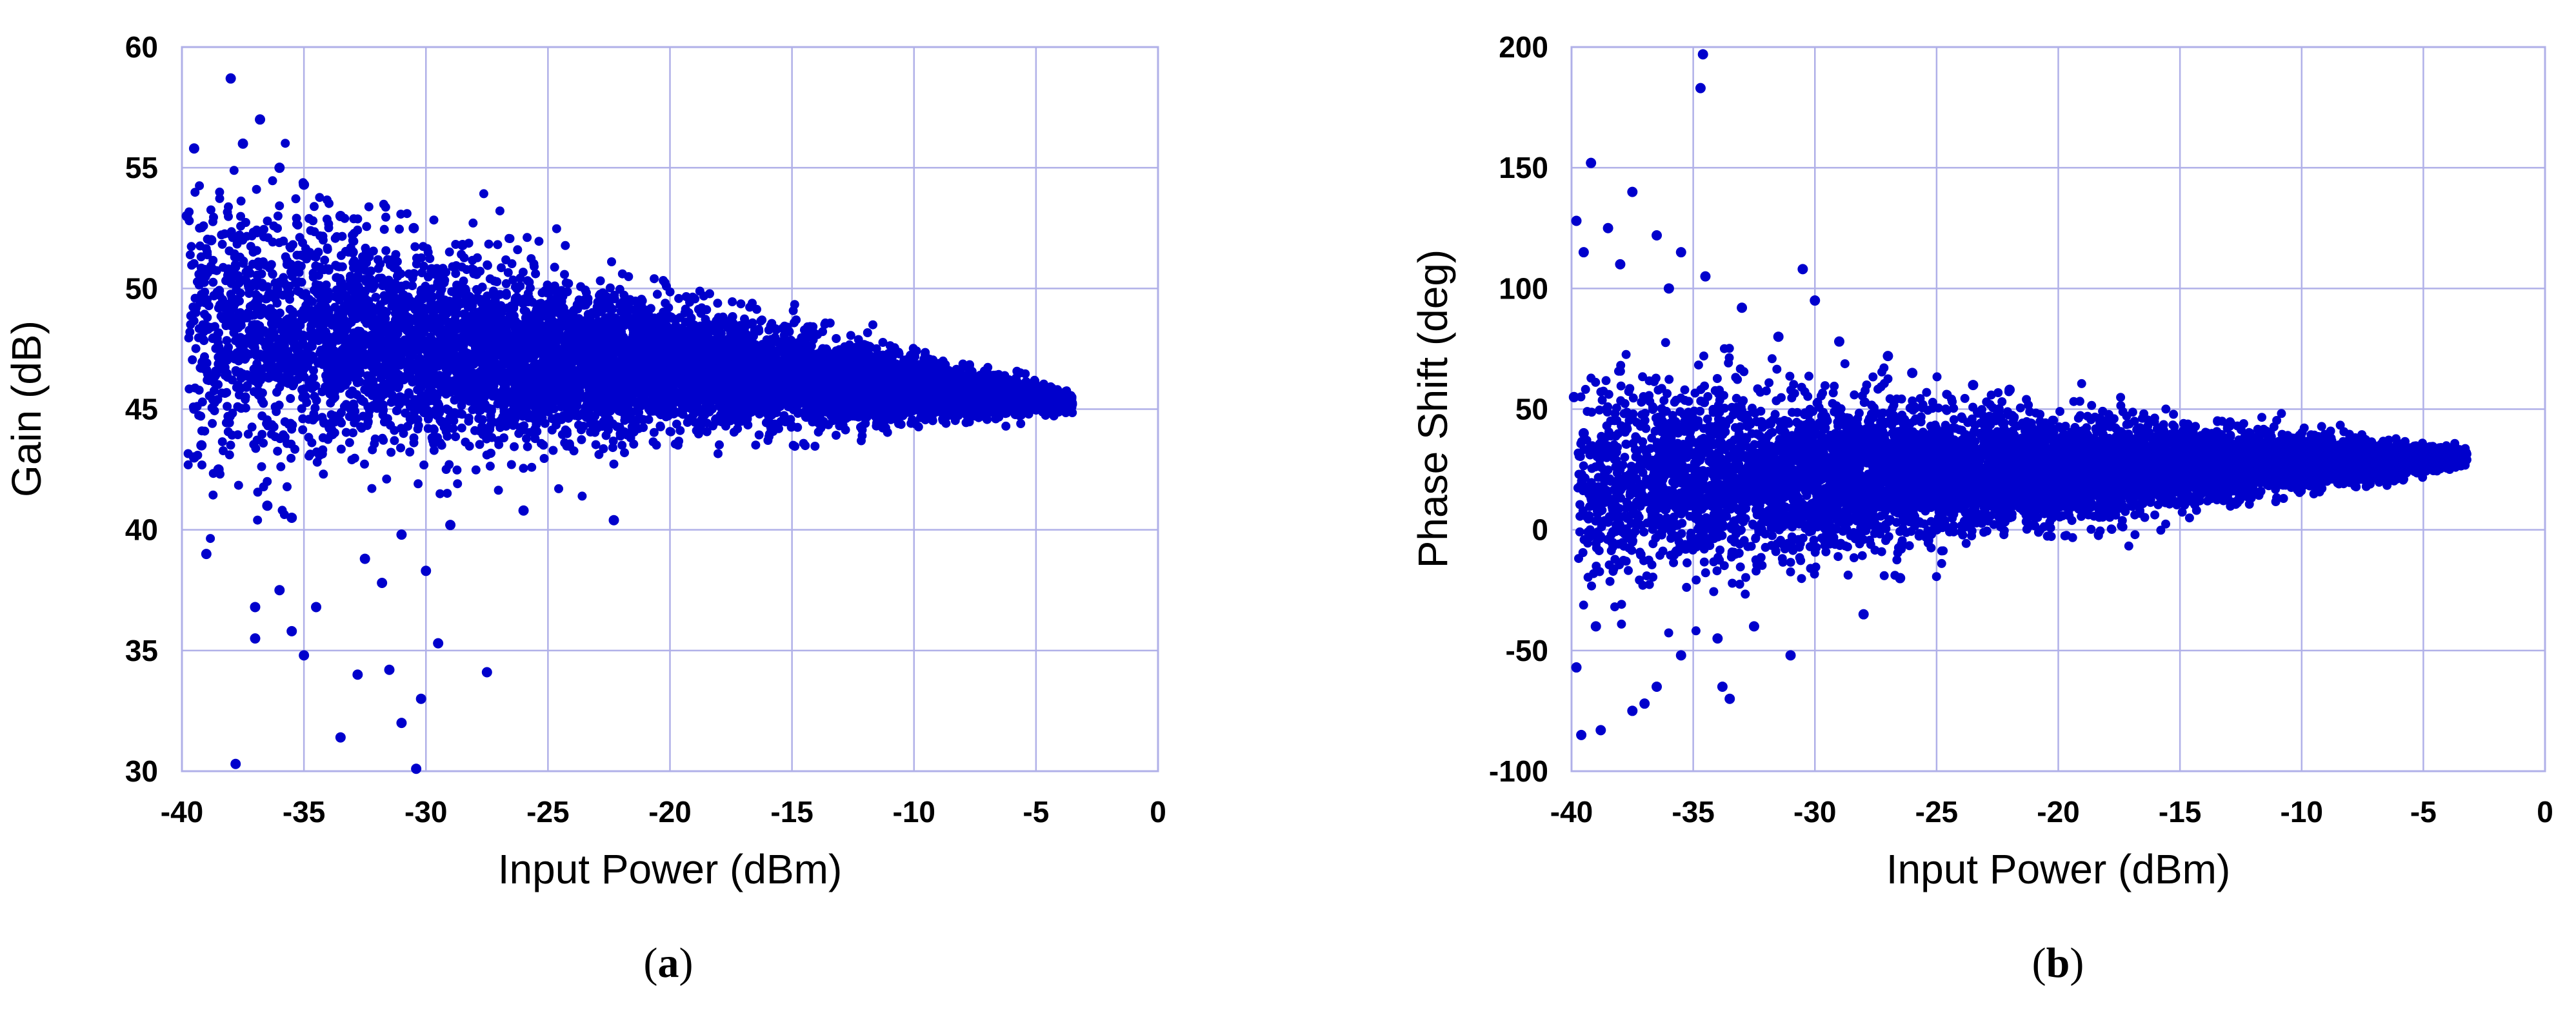 Image resolution: width=2576 pixels, height=1013 pixels. What do you see at coordinates (547, 812) in the screenshot?
I see `chart-a-x-tick-label: -25` at bounding box center [547, 812].